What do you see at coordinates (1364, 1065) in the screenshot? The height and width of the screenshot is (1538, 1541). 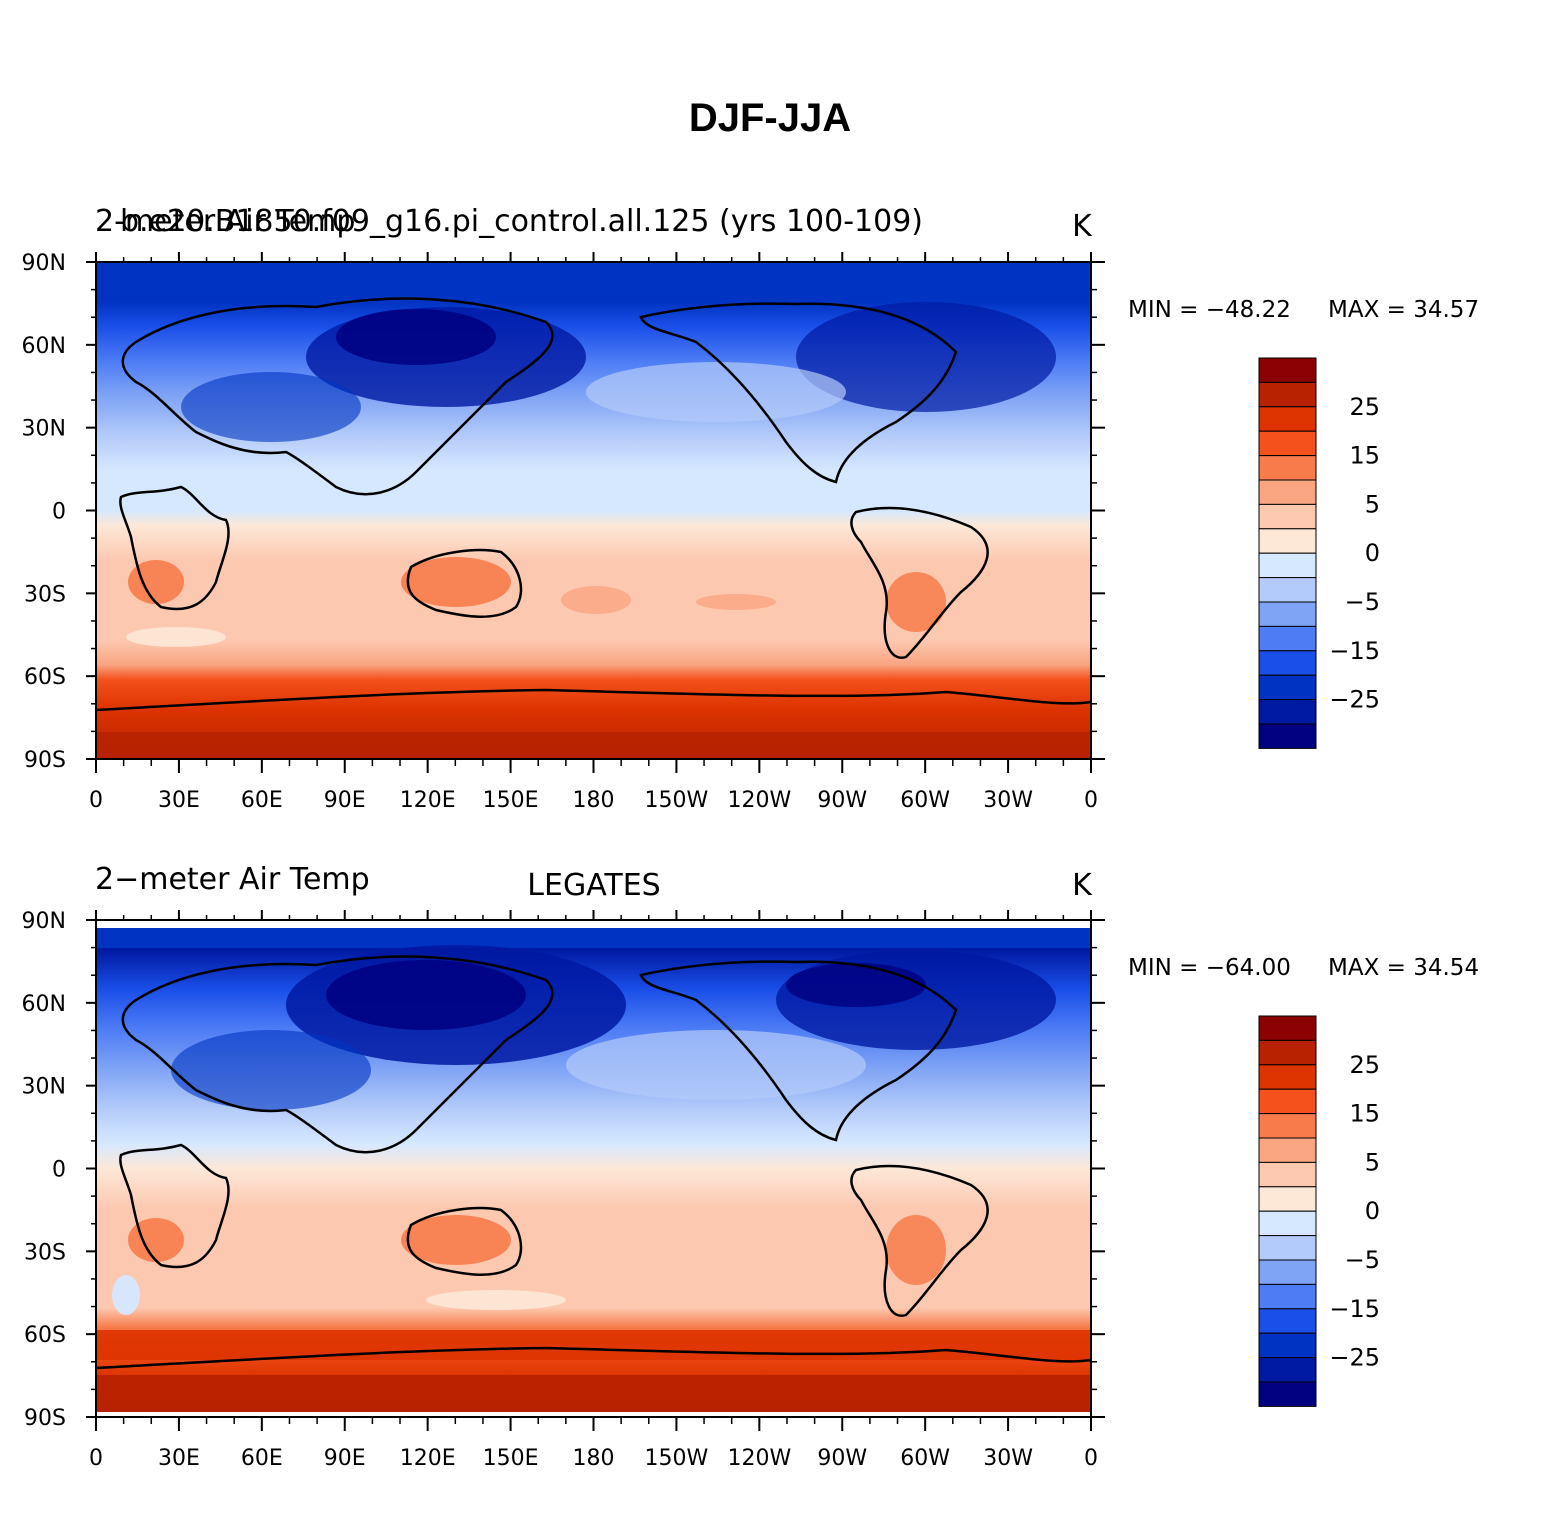 I see `panel-bottom-colorbar-label: 25` at bounding box center [1364, 1065].